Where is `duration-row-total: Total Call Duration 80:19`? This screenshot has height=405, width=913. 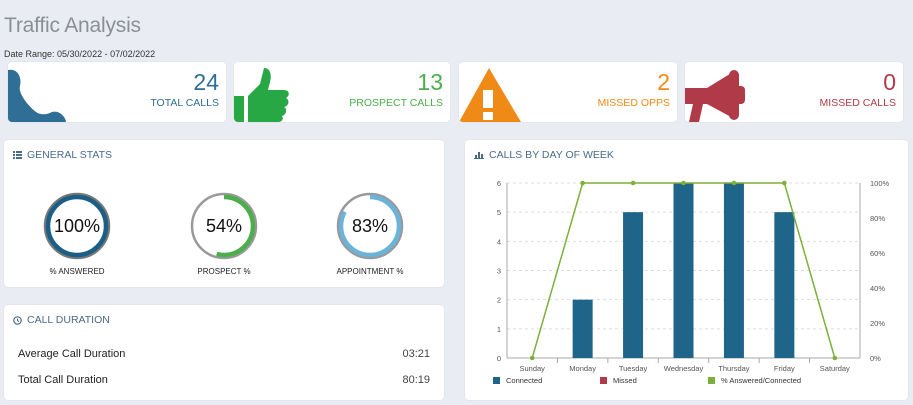 duration-row-total: Total Call Duration 80:19 is located at coordinates (224, 380).